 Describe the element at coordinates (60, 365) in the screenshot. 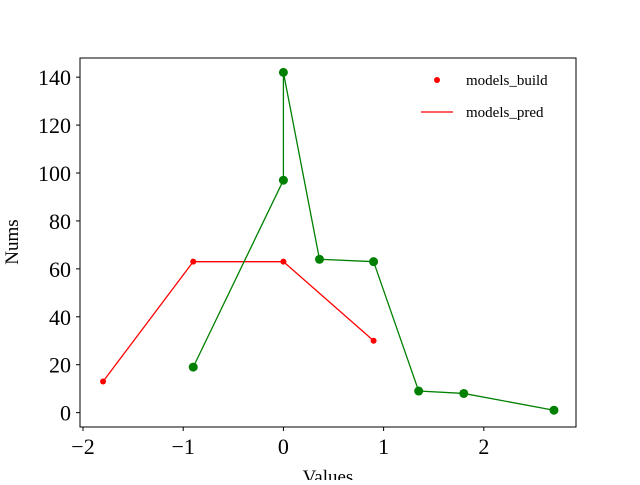

I see `y-tick-label: 20` at that location.